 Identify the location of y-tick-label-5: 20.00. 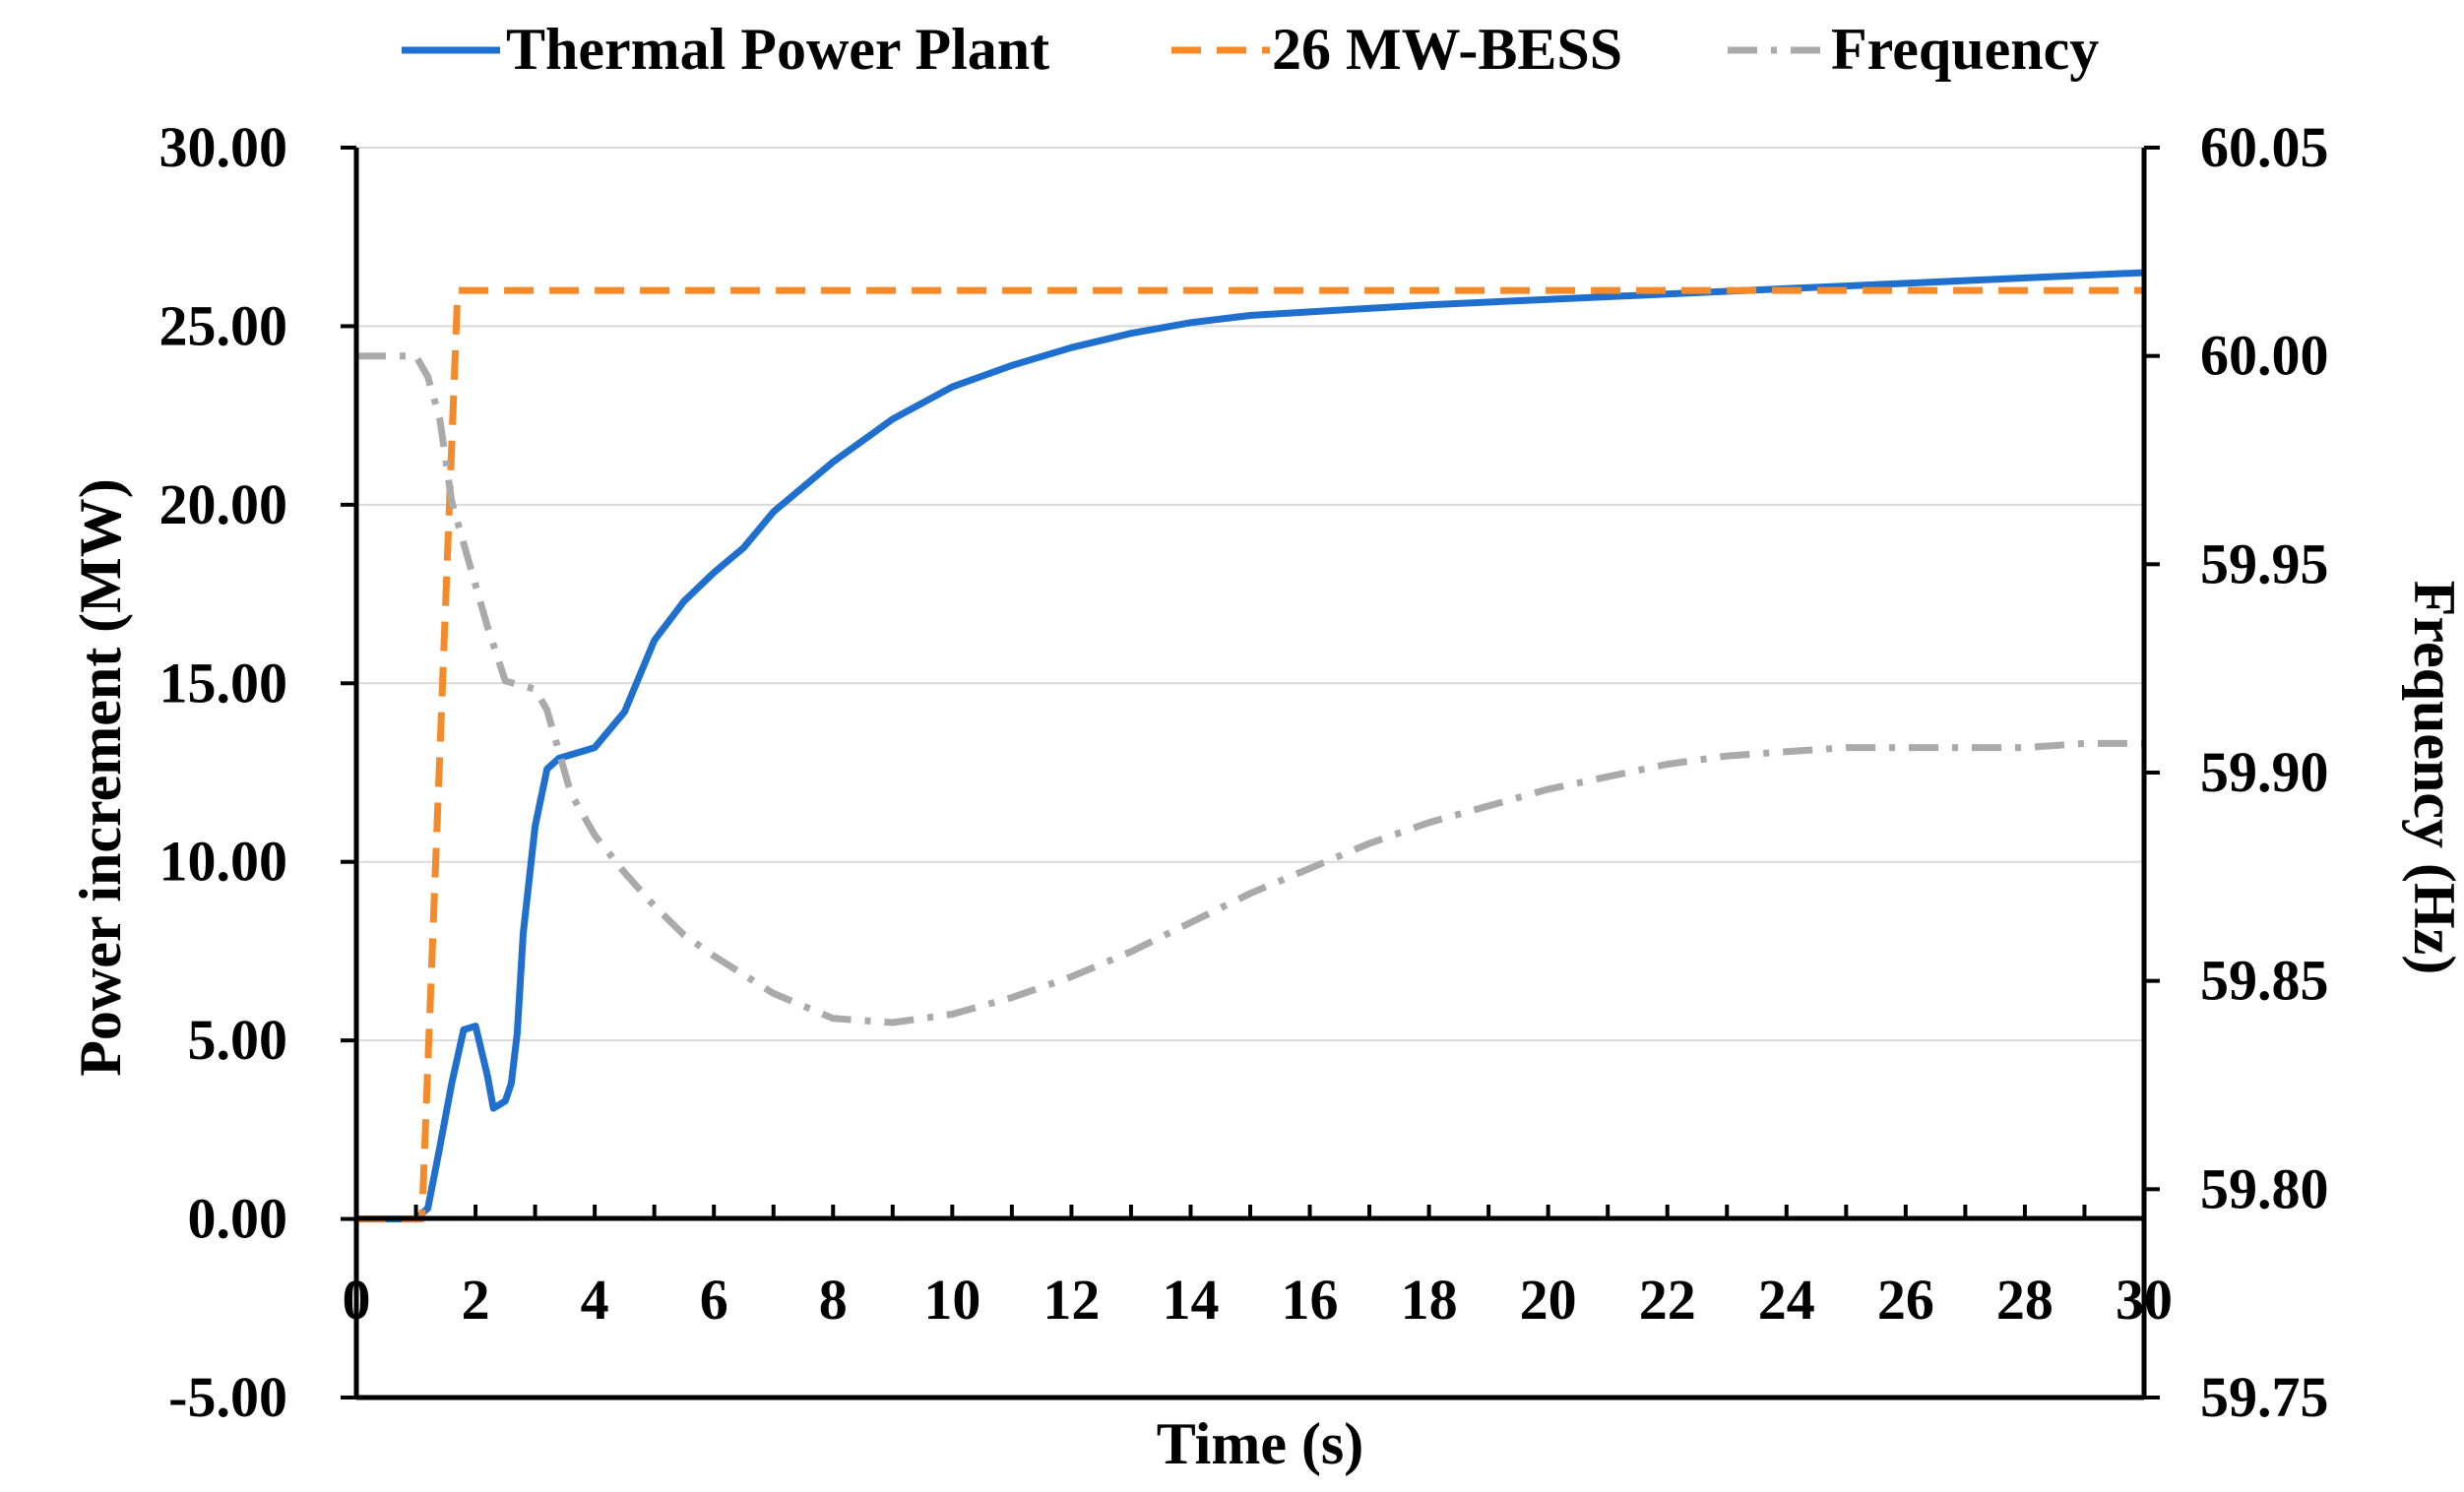
(223, 504).